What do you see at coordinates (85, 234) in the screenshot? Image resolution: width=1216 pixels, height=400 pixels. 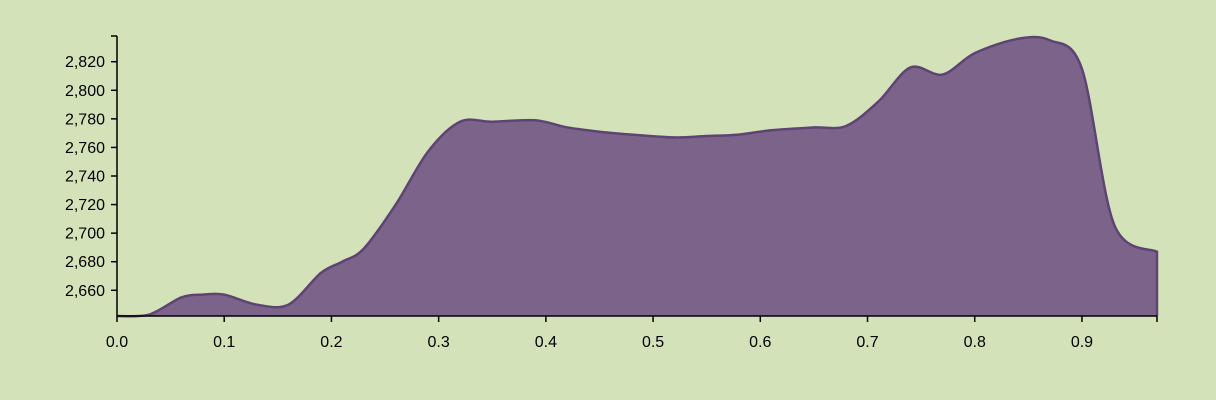 I see `y-tick-label: 2,700` at bounding box center [85, 234].